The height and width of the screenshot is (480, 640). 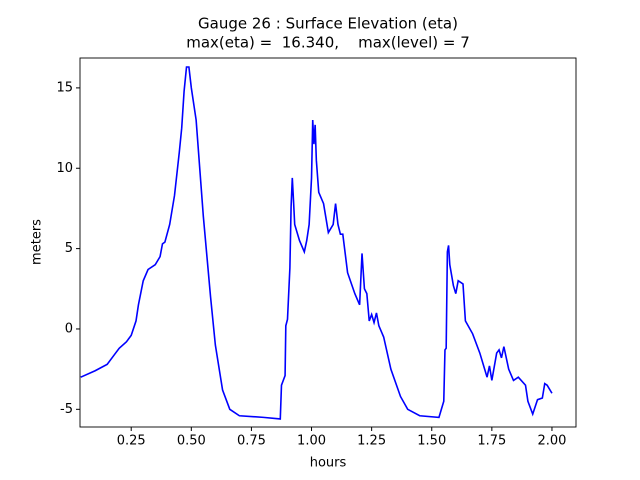 What do you see at coordinates (328, 463) in the screenshot?
I see `x-axis-label: hours` at bounding box center [328, 463].